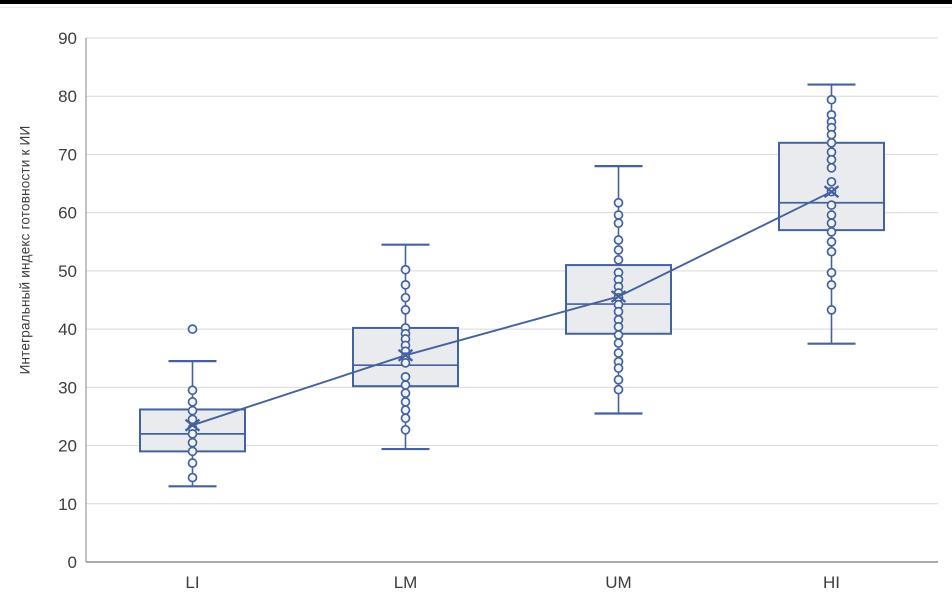 The image size is (952, 595). Describe the element at coordinates (67, 213) in the screenshot. I see `y-tick-label-60: 60` at that location.